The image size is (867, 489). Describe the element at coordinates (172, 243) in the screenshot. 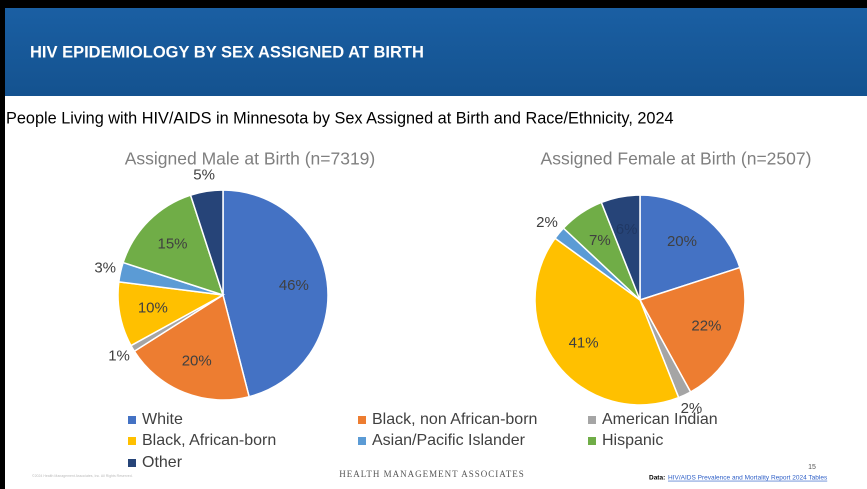

I see `data-label: 15%` at that location.